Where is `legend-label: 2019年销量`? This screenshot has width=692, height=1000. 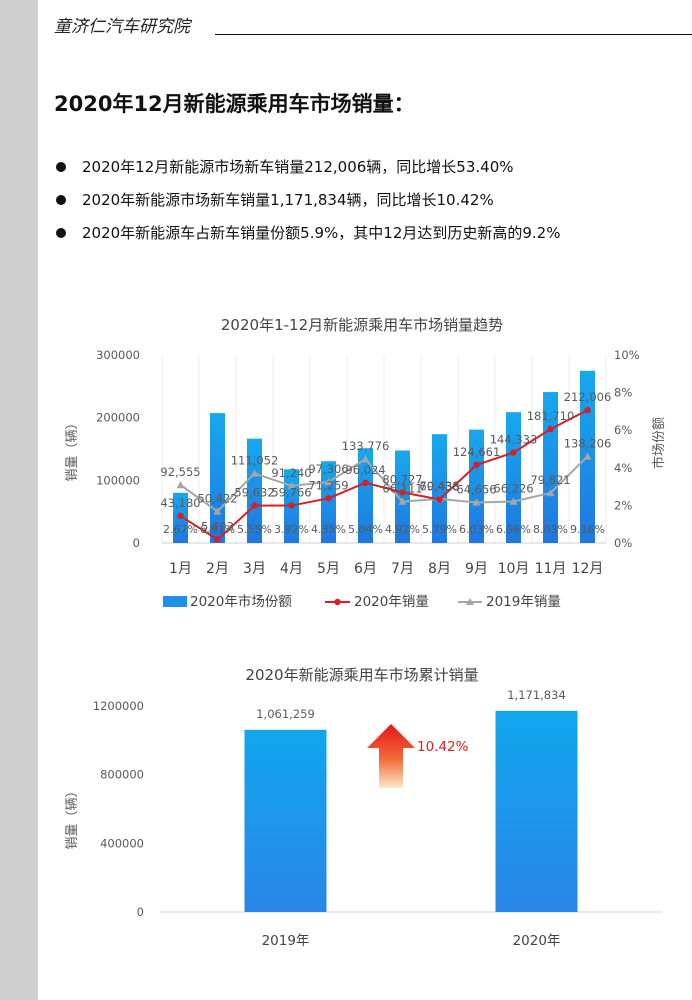 legend-label: 2019年销量 is located at coordinates (523, 602).